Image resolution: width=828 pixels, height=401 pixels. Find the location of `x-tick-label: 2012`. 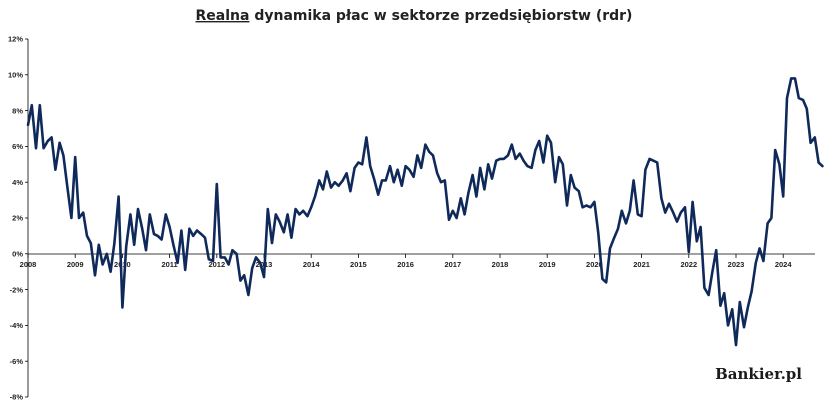

x-tick-label: 2012 is located at coordinates (216, 264).